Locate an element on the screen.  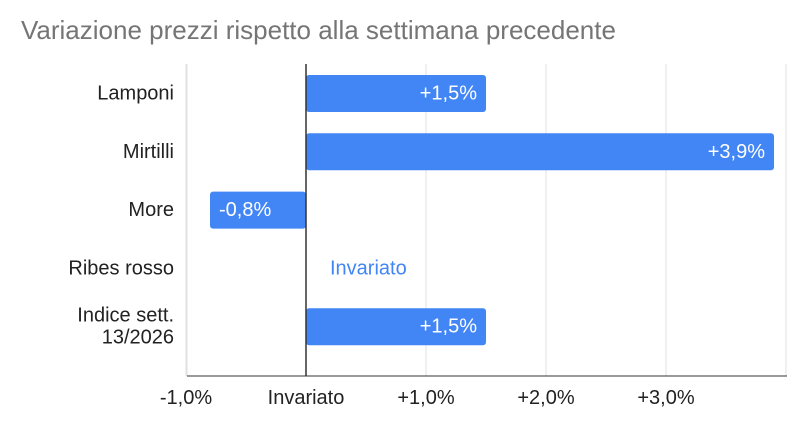
category-label-3-0: Ribes rosso is located at coordinates (121, 268).